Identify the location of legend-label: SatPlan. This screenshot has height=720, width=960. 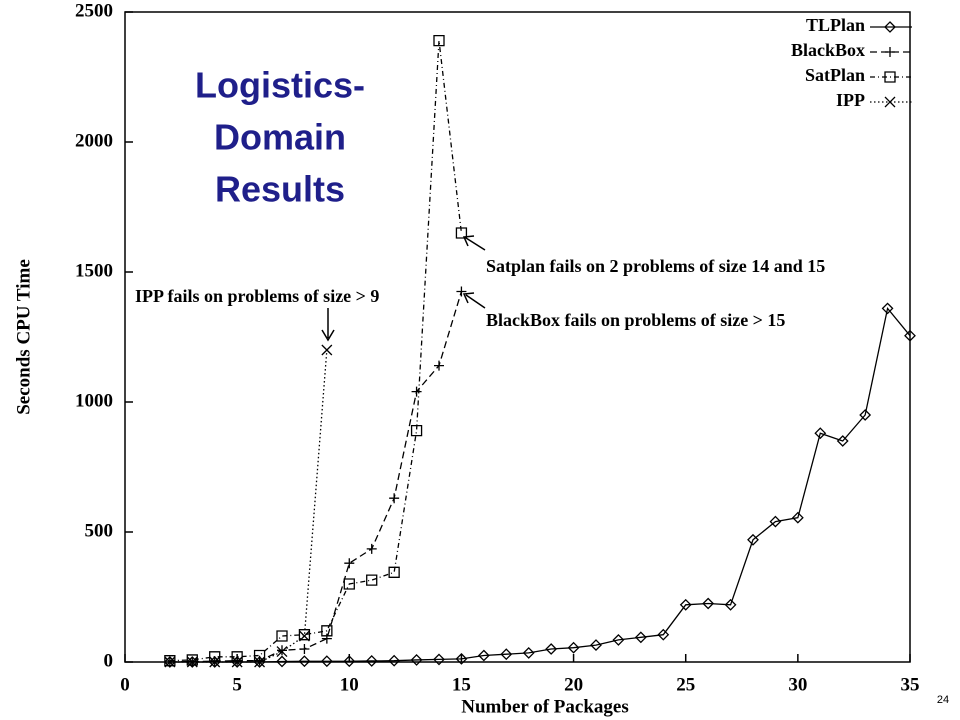
(835, 75).